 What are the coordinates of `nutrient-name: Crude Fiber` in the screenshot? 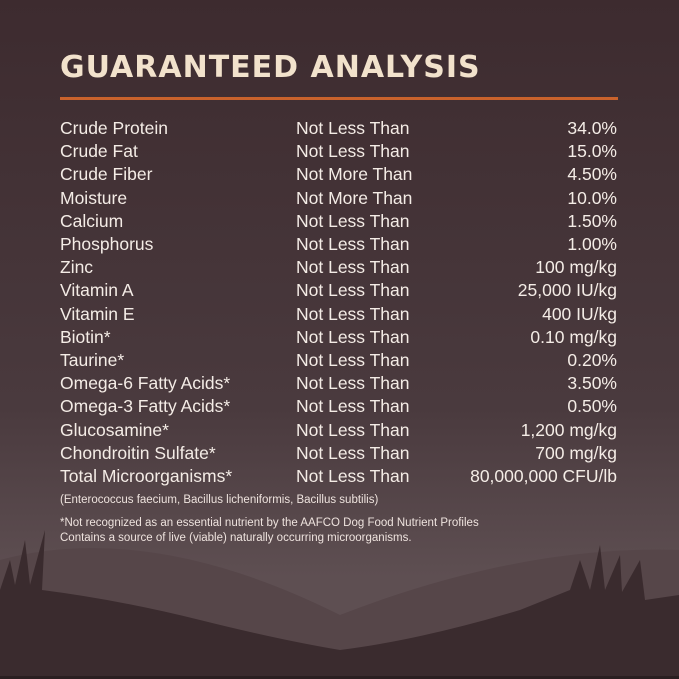 It's located at (106, 174).